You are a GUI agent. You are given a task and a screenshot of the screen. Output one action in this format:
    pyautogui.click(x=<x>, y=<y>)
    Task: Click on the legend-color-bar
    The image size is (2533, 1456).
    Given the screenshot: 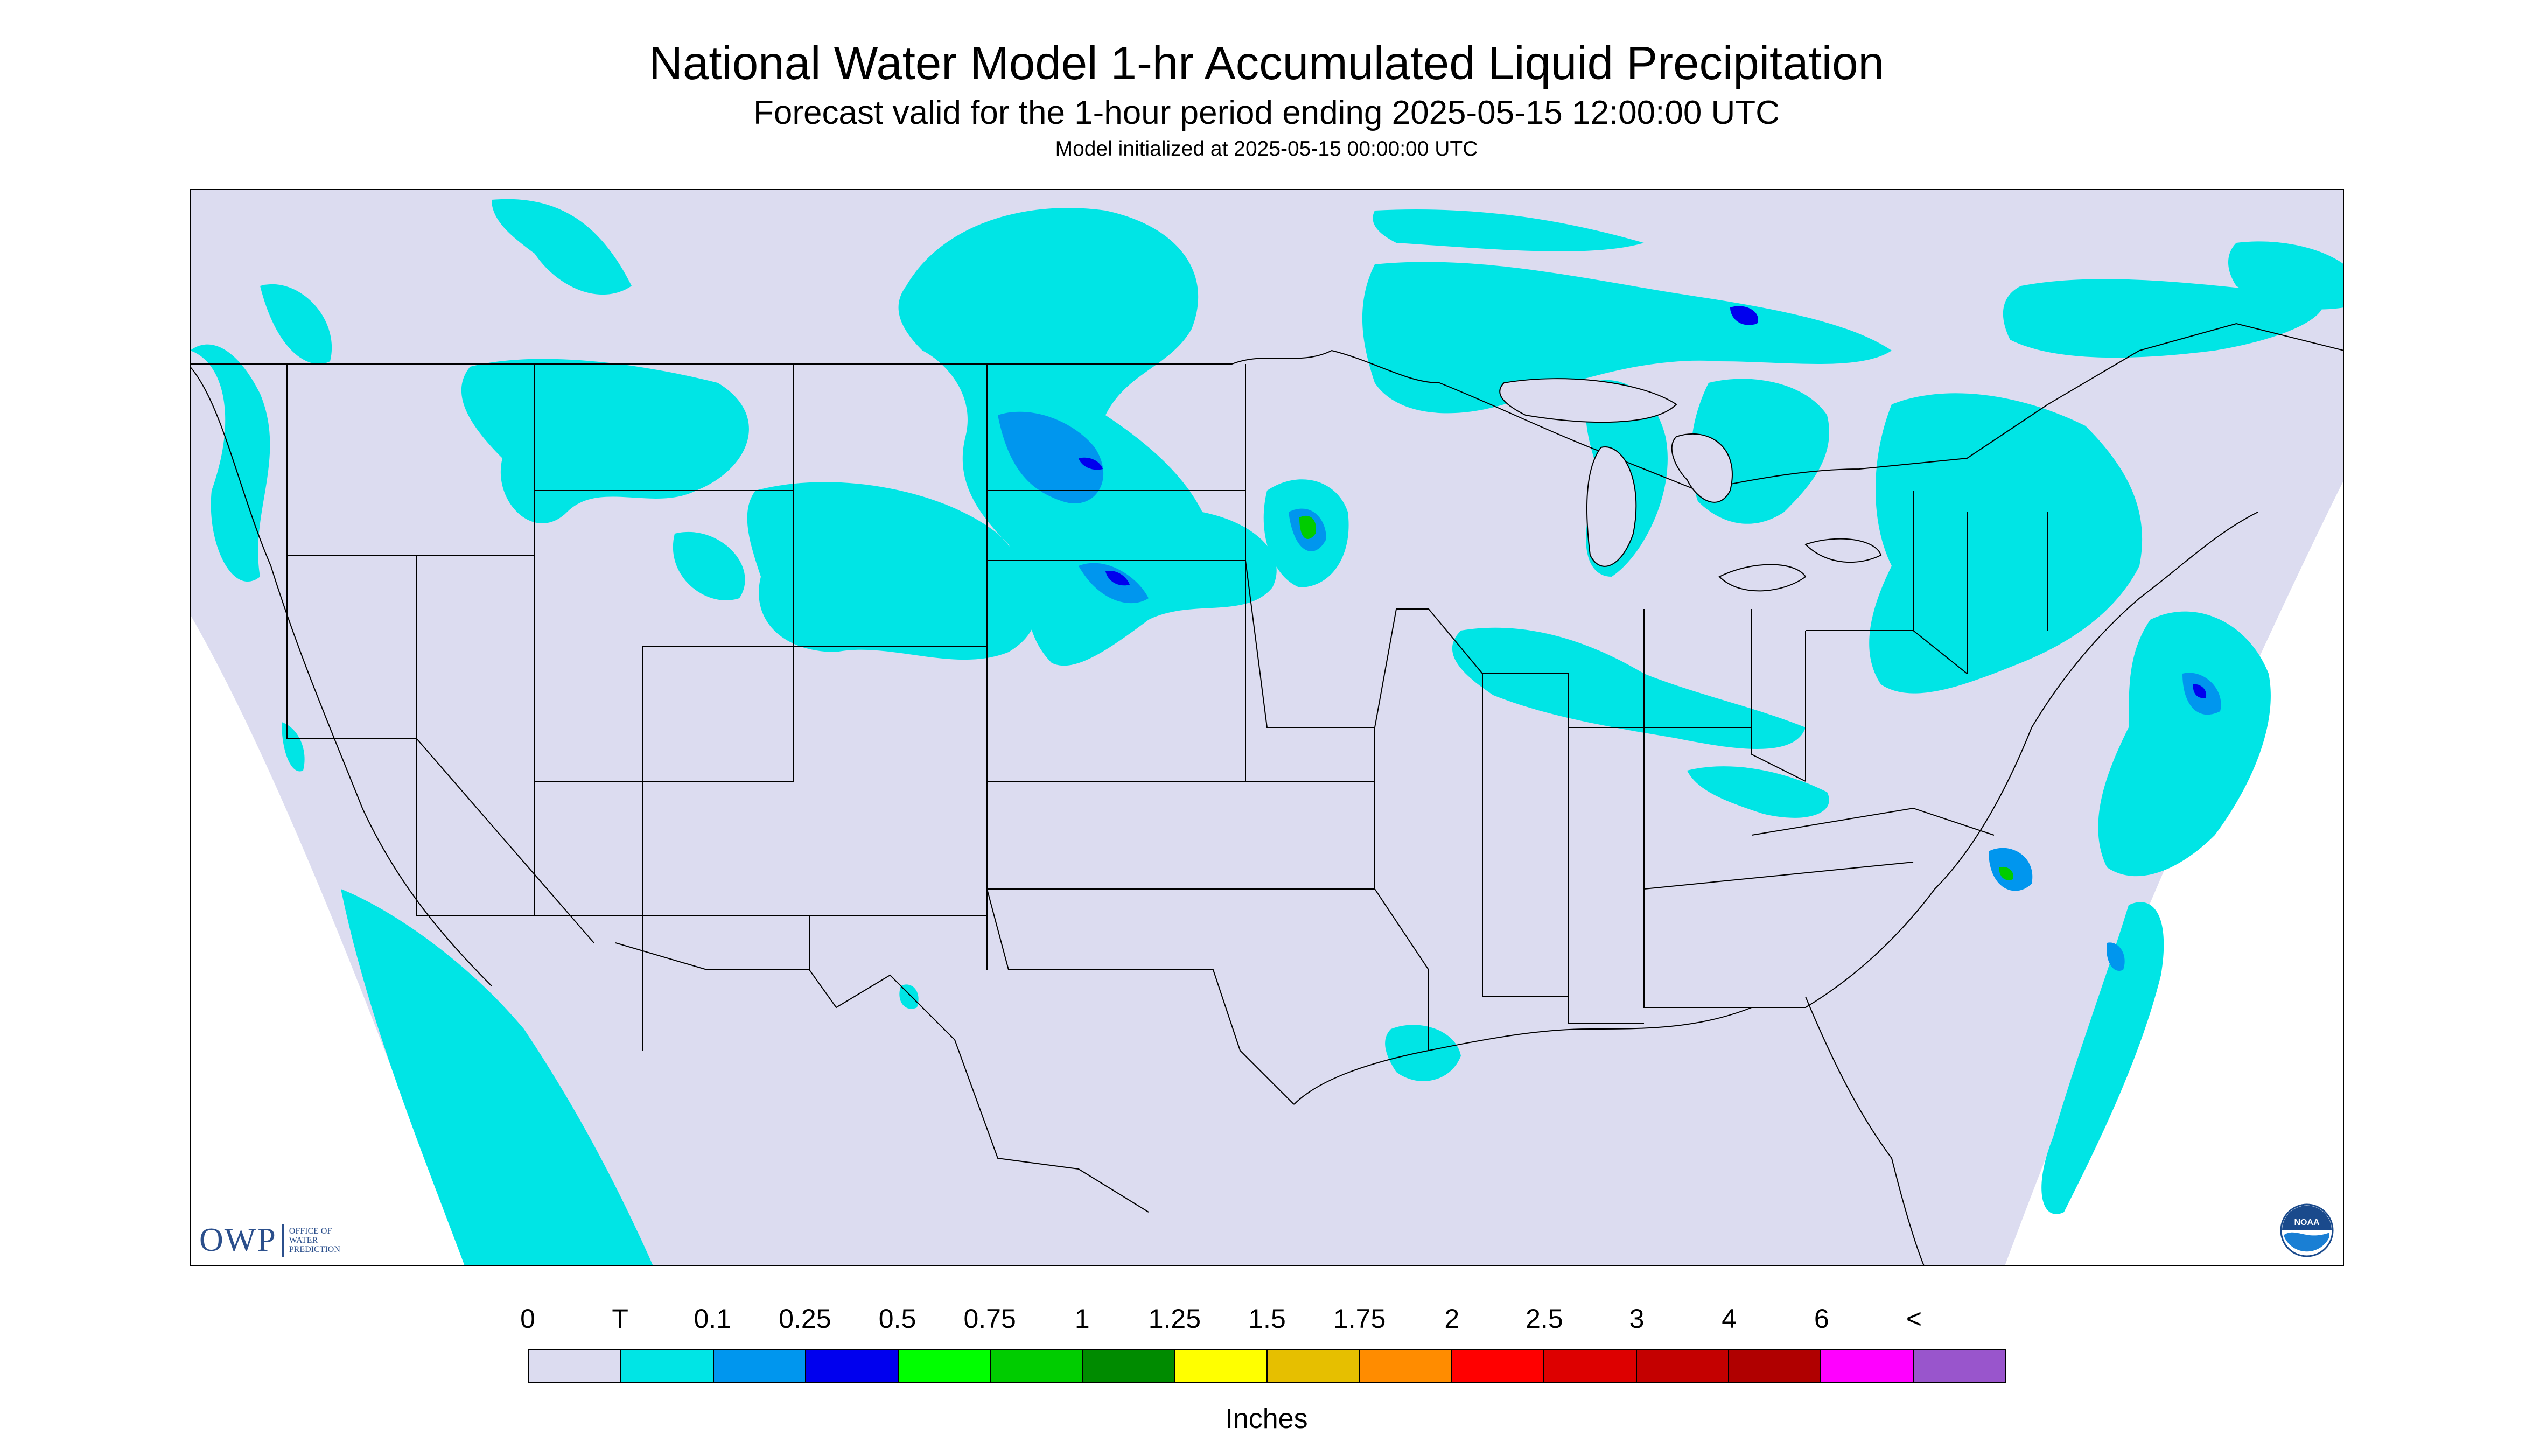 What is the action you would take?
    pyautogui.click(x=1267, y=1366)
    